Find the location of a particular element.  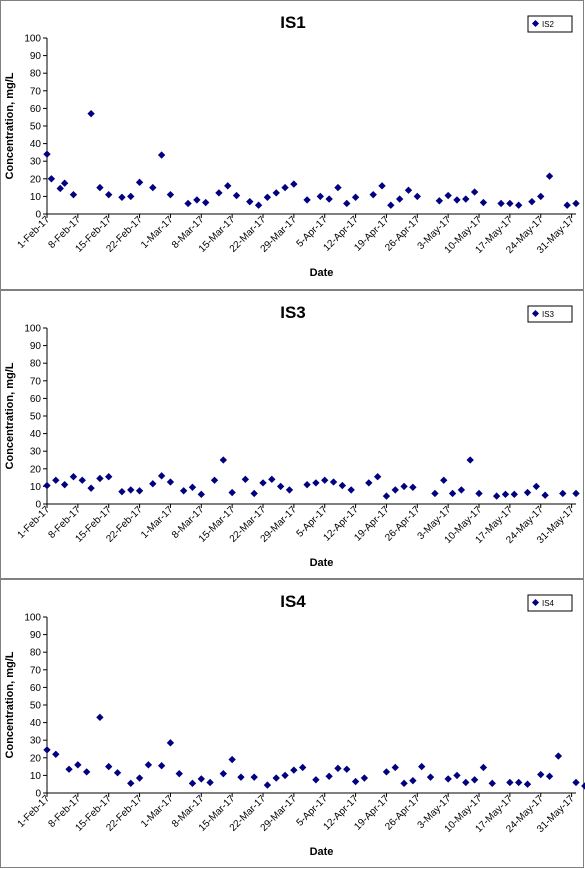

legend-label: IS3 is located at coordinates (548, 314).